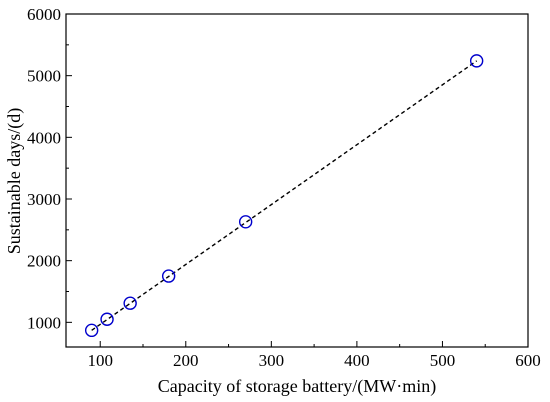 The image size is (550, 402). I want to click on y-tick-label: 5000, so click(44, 76).